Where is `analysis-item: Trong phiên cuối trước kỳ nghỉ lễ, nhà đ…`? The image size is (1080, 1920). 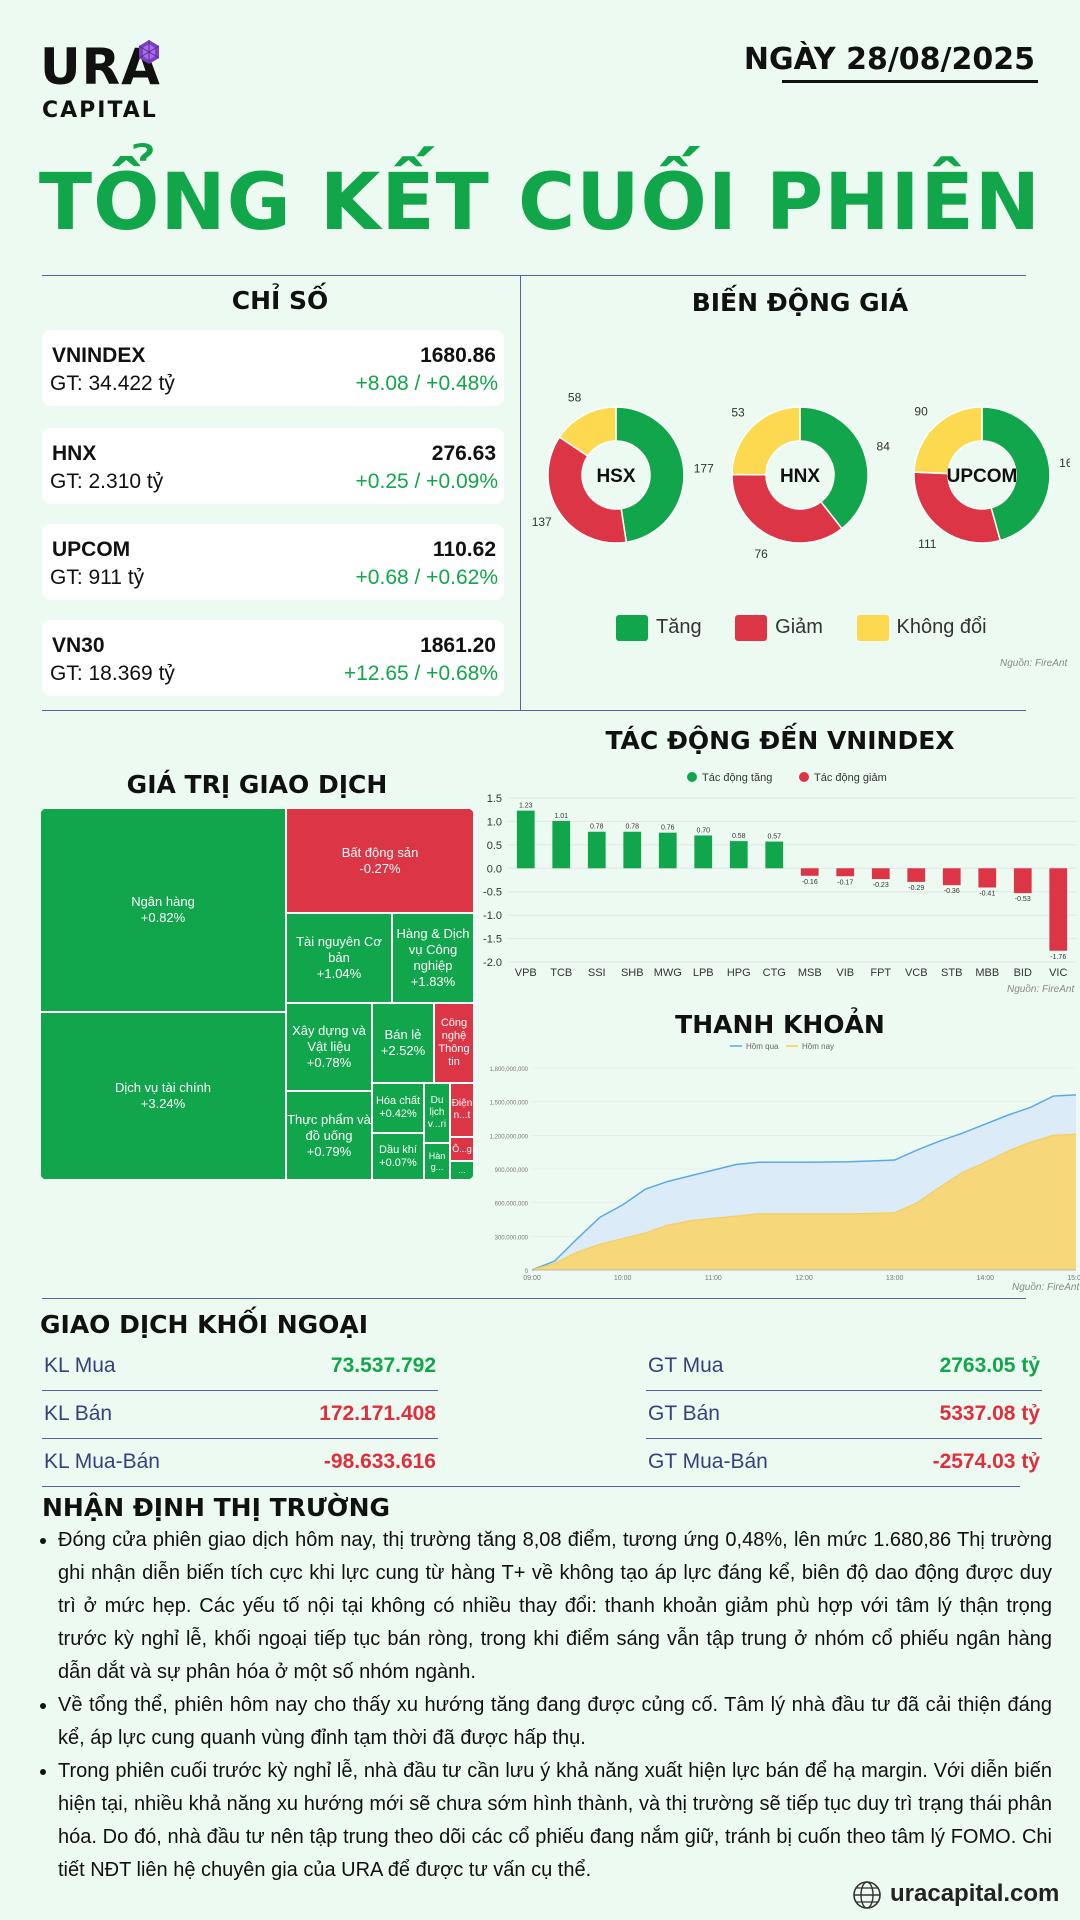 analysis-item: Trong phiên cuối trước kỳ nghỉ lễ, nhà đ… is located at coordinates (555, 1821).